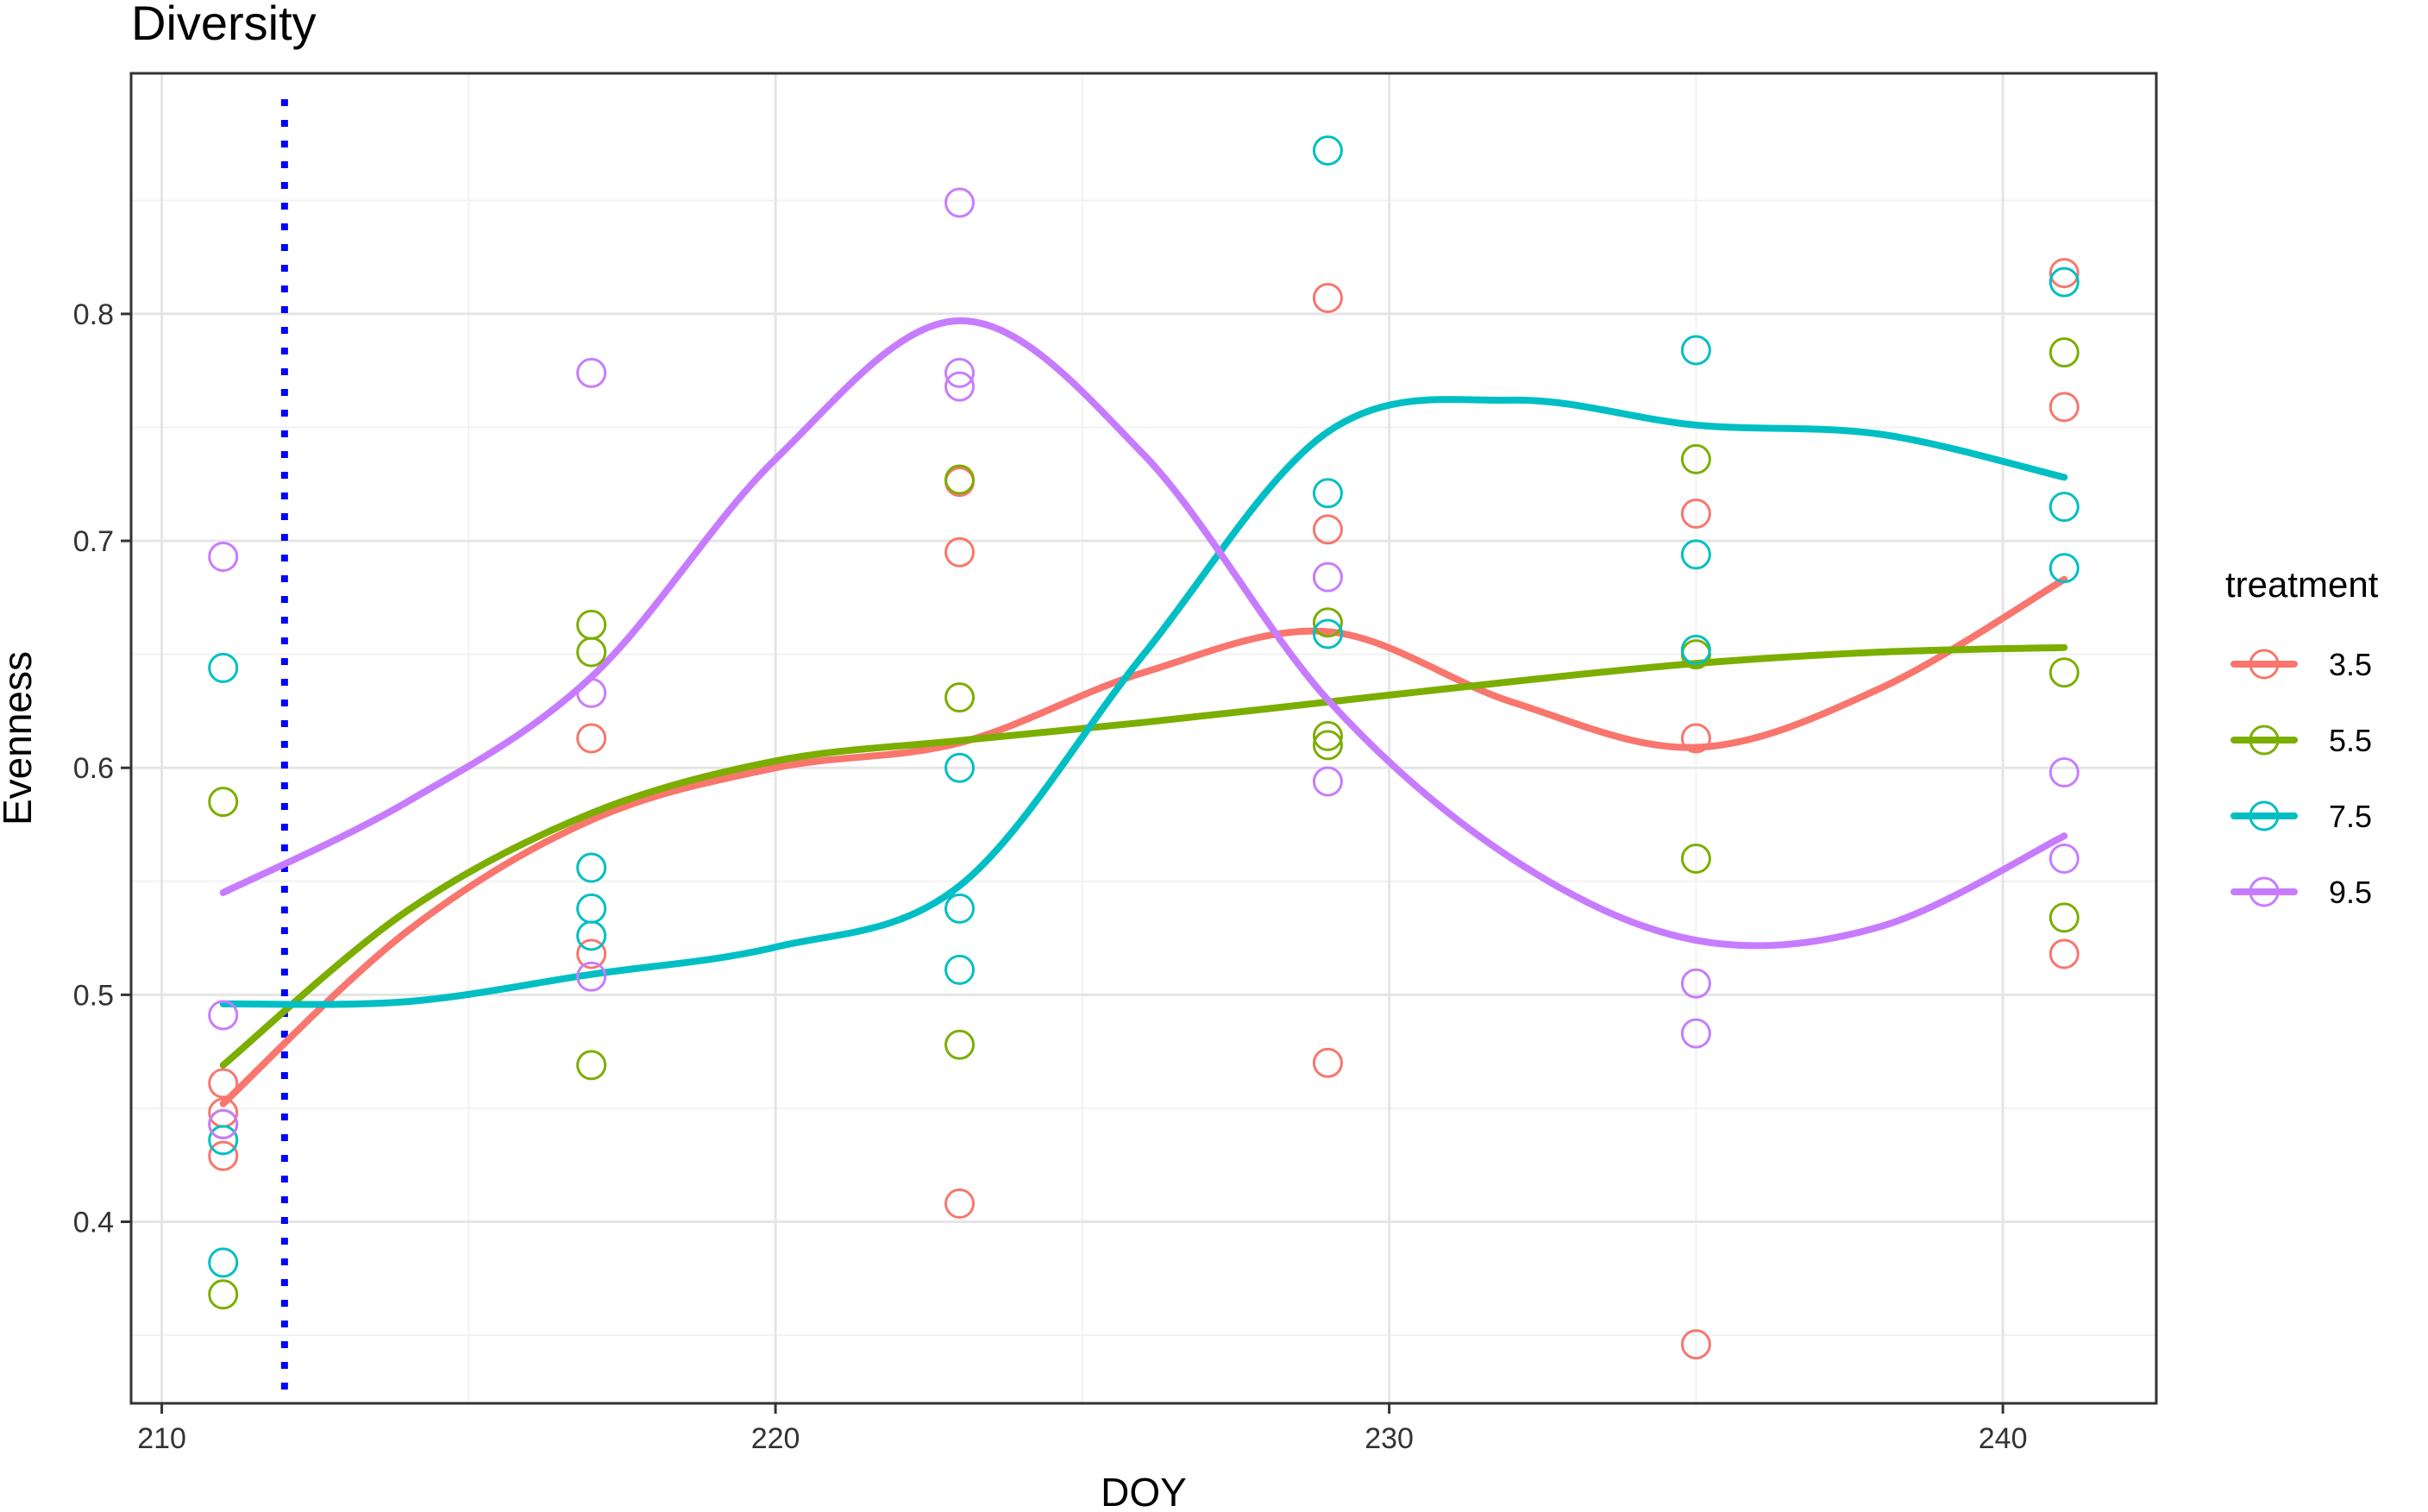 This screenshot has width=2428, height=1512. Describe the element at coordinates (93, 995) in the screenshot. I see `y-tick-label: 0.5` at that location.